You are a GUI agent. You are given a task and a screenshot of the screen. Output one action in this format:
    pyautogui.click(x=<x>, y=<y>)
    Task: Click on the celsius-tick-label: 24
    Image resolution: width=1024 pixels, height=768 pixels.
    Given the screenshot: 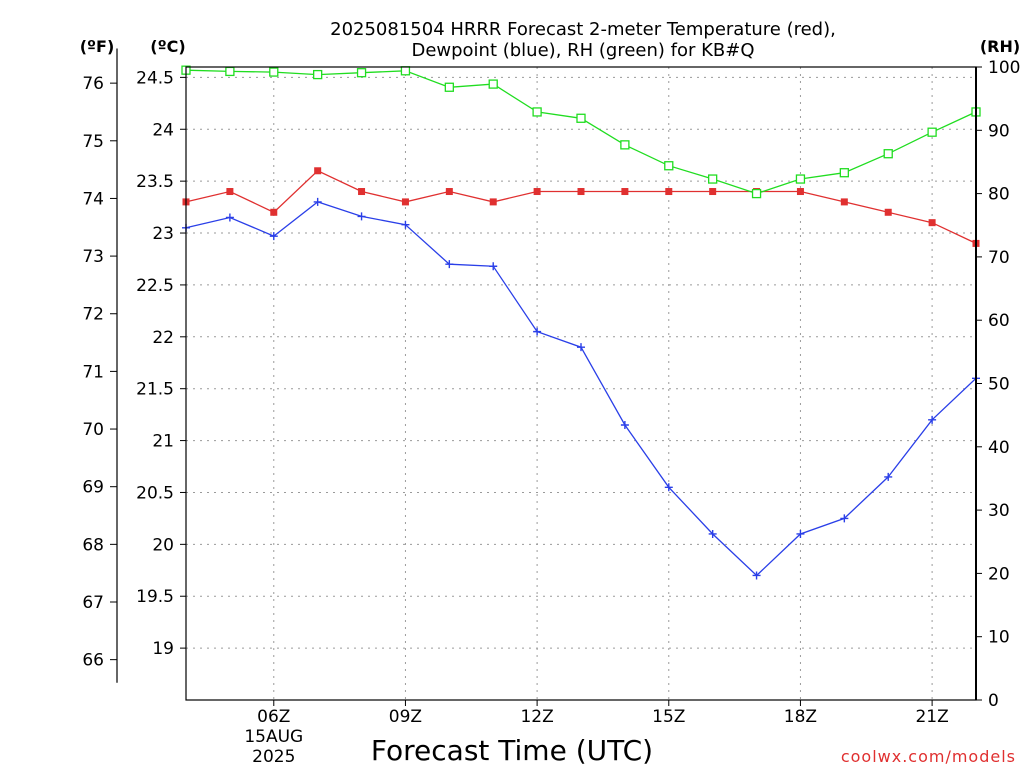 What is the action you would take?
    pyautogui.click(x=163, y=130)
    